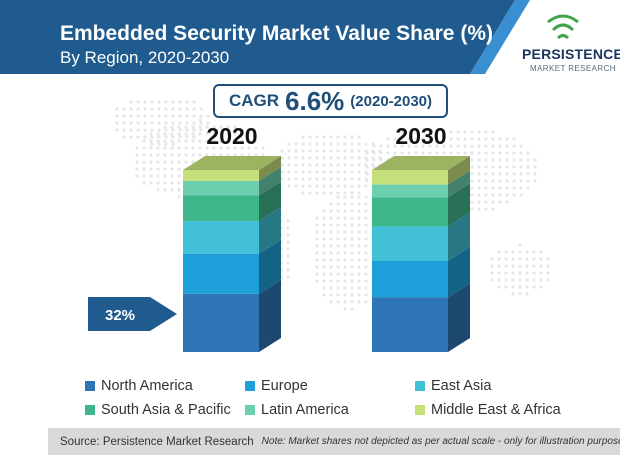  What do you see at coordinates (571, 54) in the screenshot?
I see `logo-text: PERSISTENCE` at bounding box center [571, 54].